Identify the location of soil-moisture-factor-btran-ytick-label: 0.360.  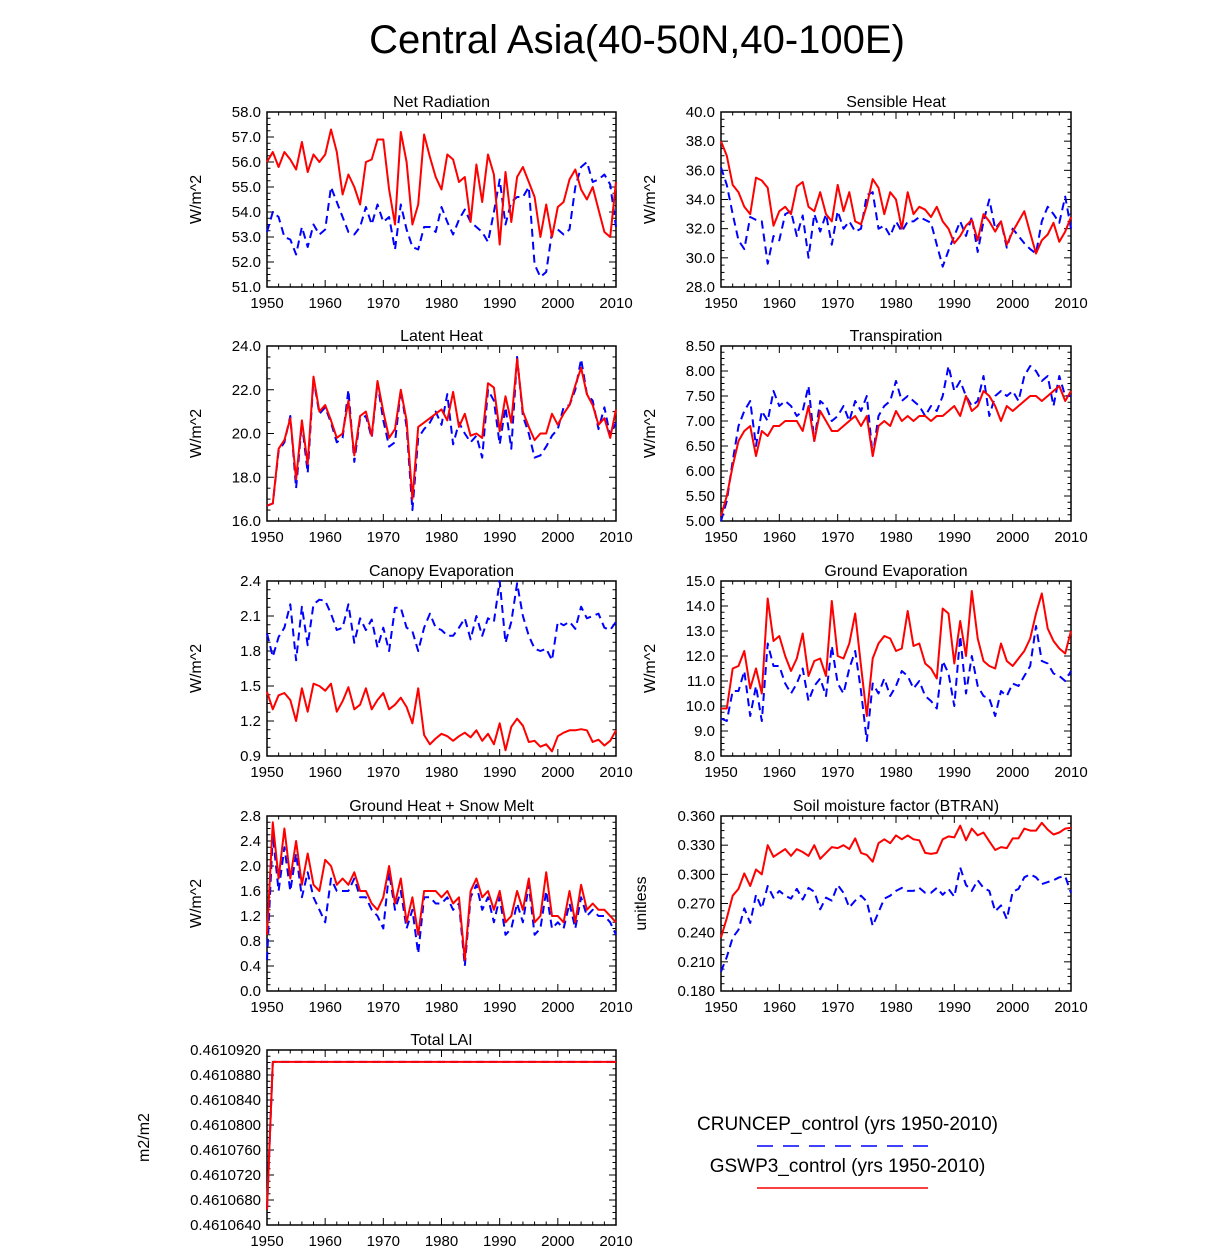
(696, 816).